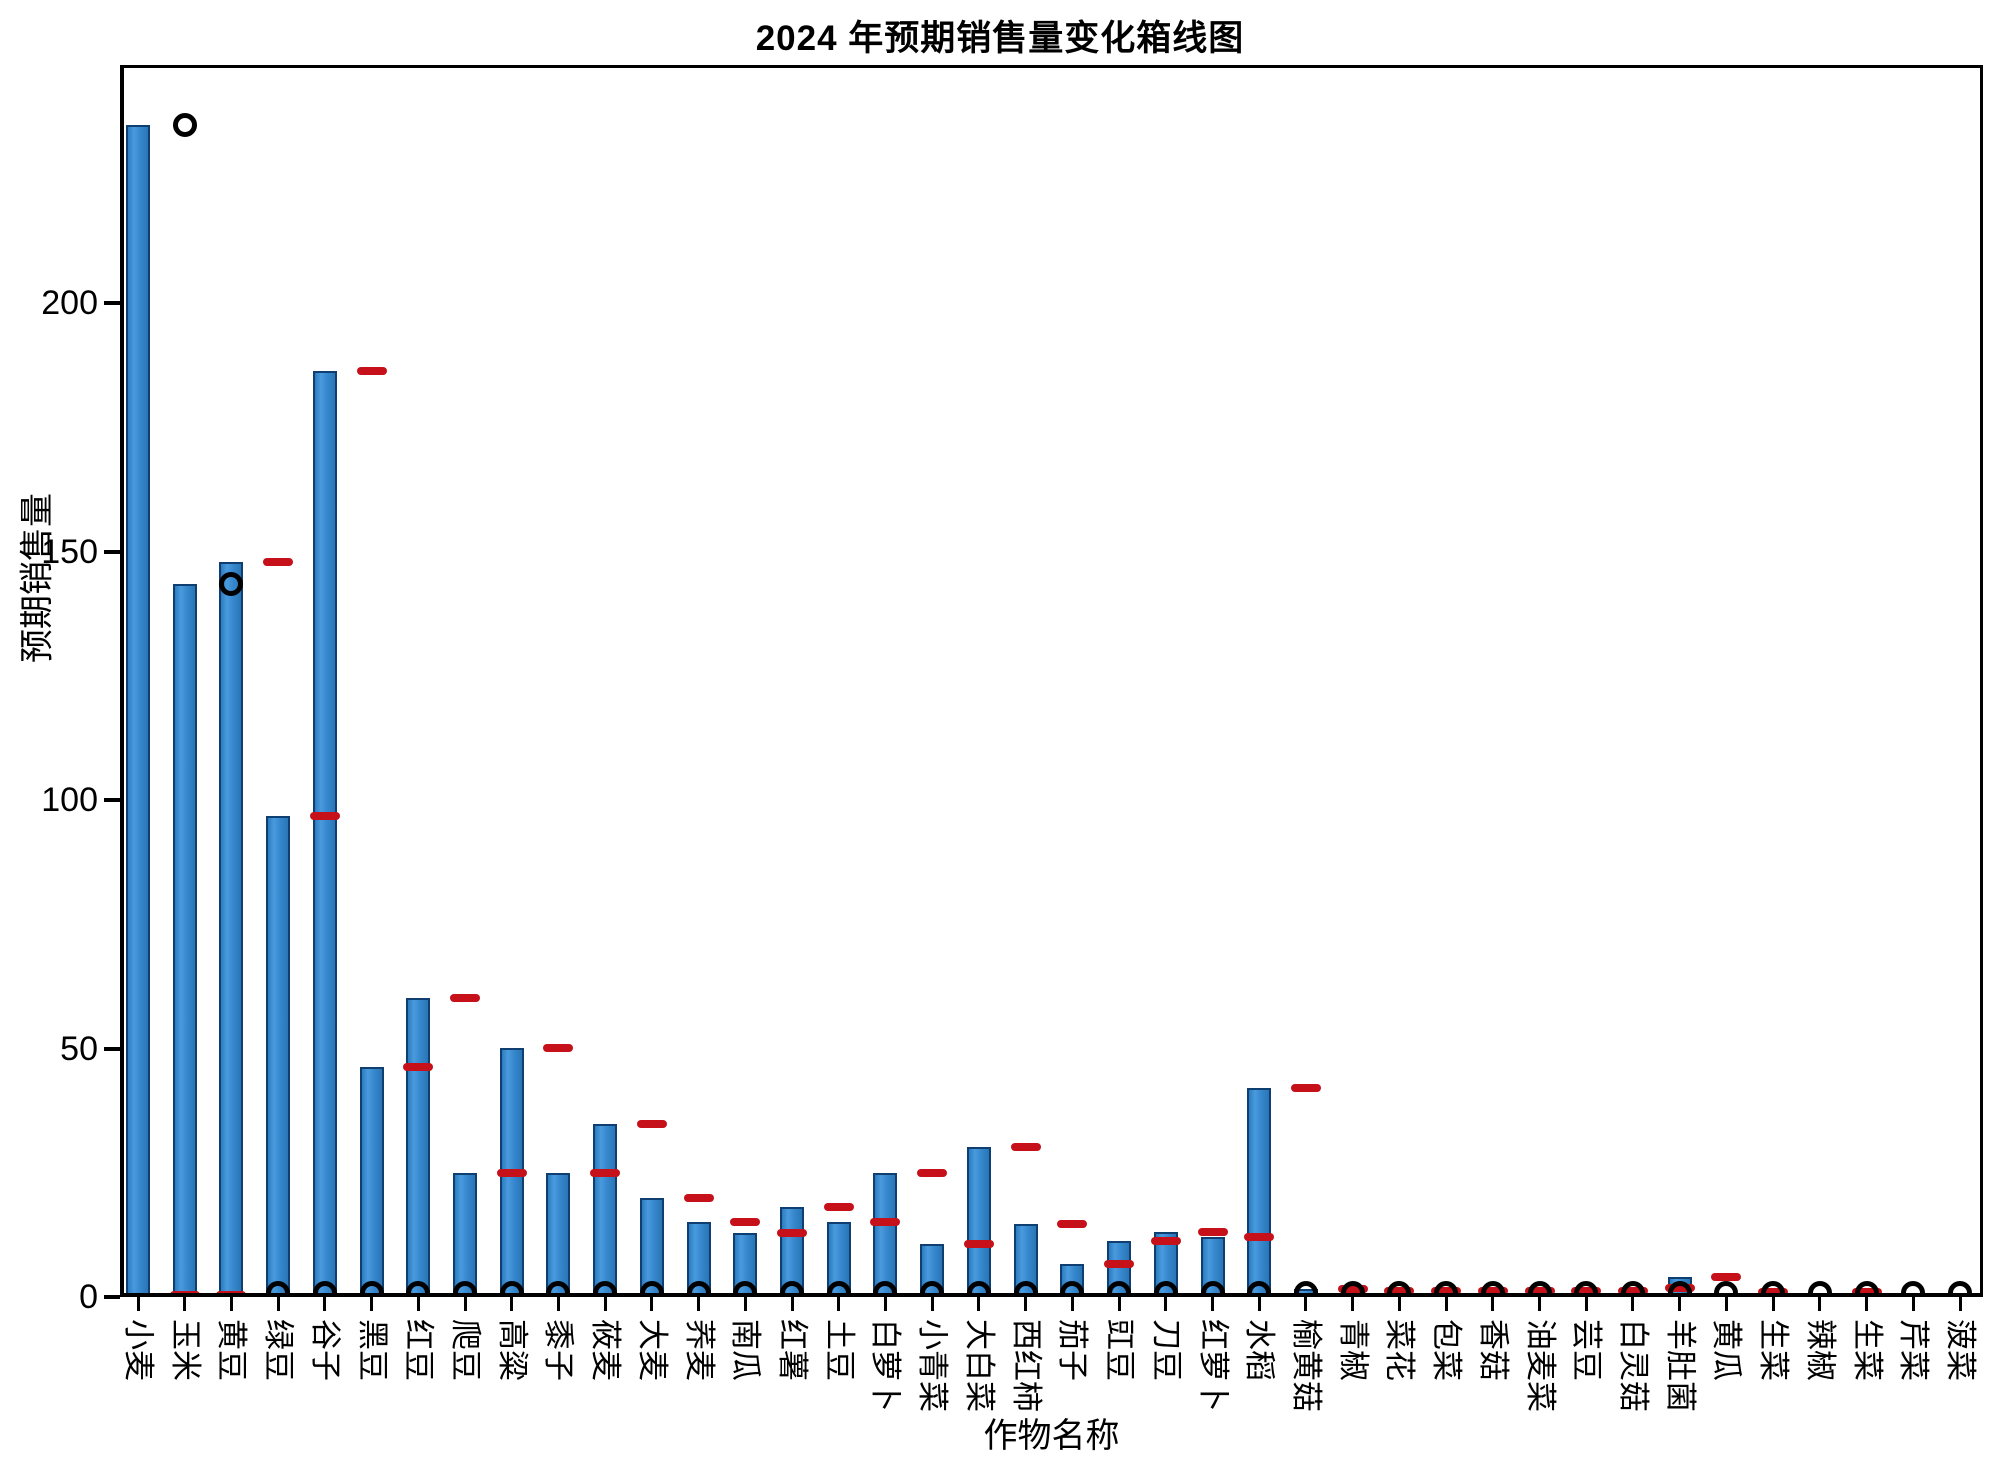  What do you see at coordinates (746, 1350) in the screenshot?
I see `x-axis-tick-label: 南瓜` at bounding box center [746, 1350].